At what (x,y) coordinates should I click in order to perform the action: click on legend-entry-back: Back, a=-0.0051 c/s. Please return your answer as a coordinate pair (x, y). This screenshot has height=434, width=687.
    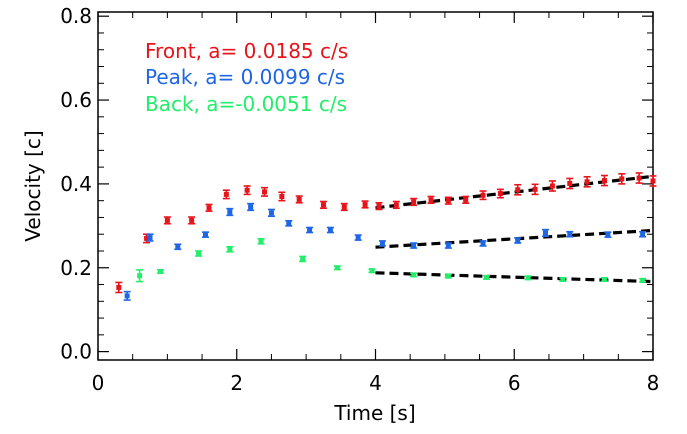
    Looking at the image, I should click on (246, 104).